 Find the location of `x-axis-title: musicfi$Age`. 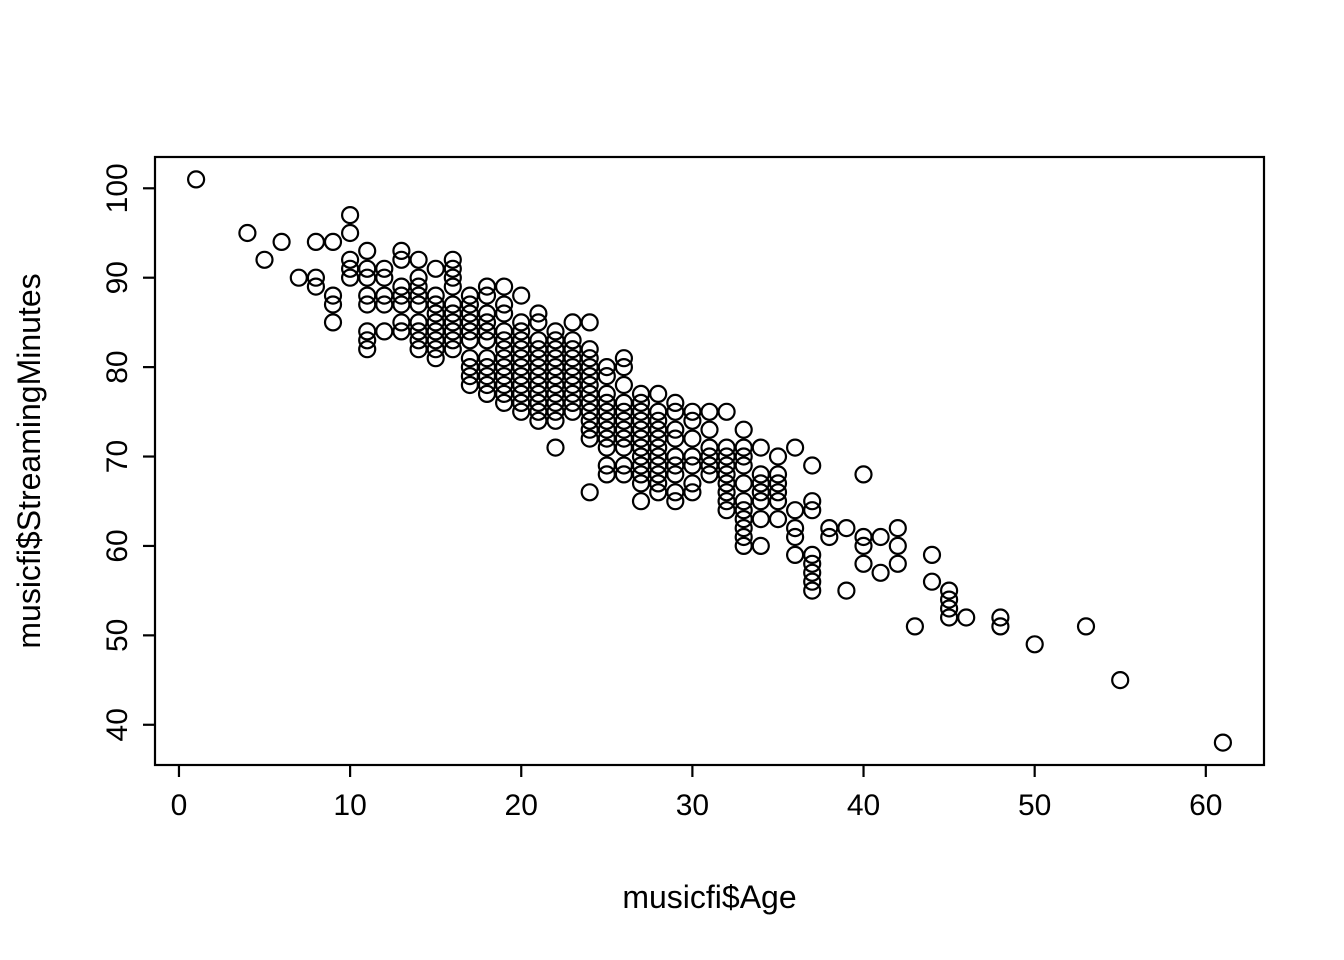

x-axis-title: musicfi$Age is located at coordinates (709, 897).